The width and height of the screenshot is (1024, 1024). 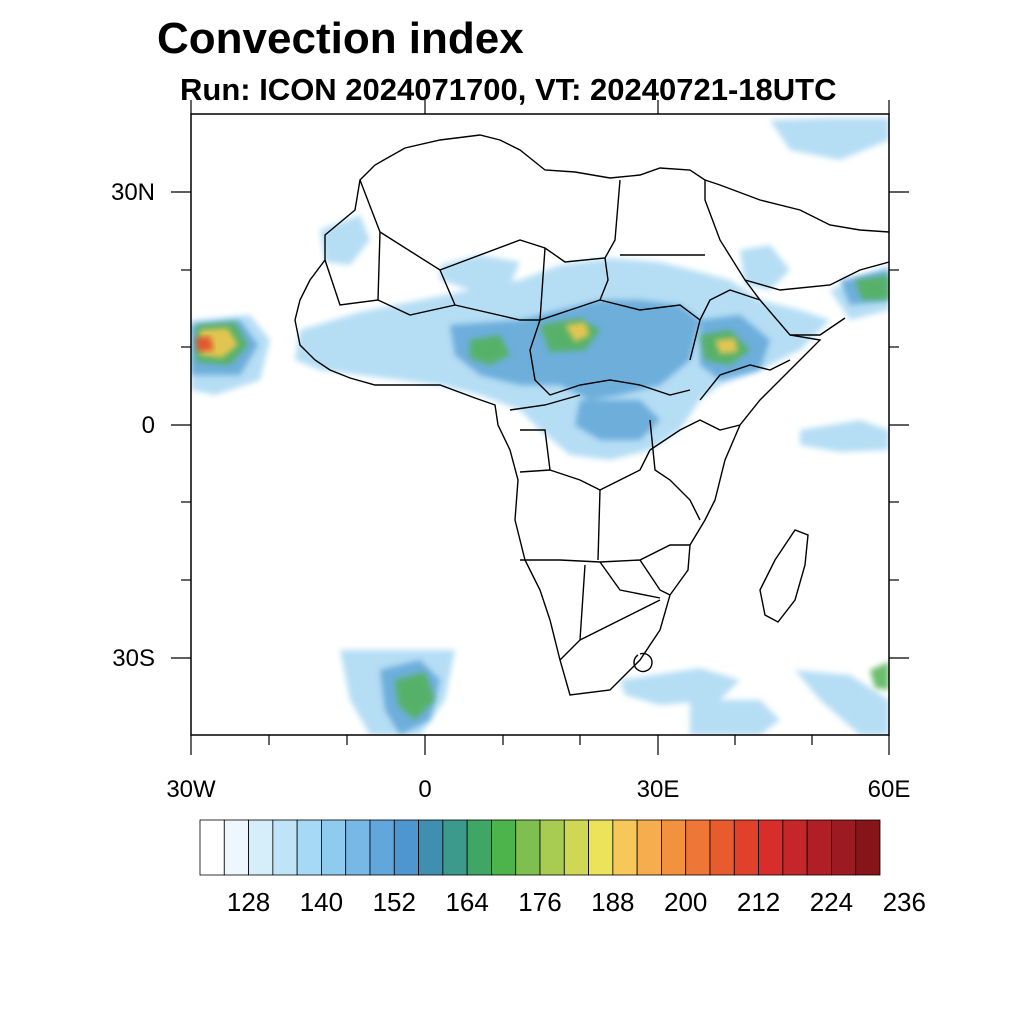 What do you see at coordinates (686, 902) in the screenshot?
I see `colorbar-label: 200` at bounding box center [686, 902].